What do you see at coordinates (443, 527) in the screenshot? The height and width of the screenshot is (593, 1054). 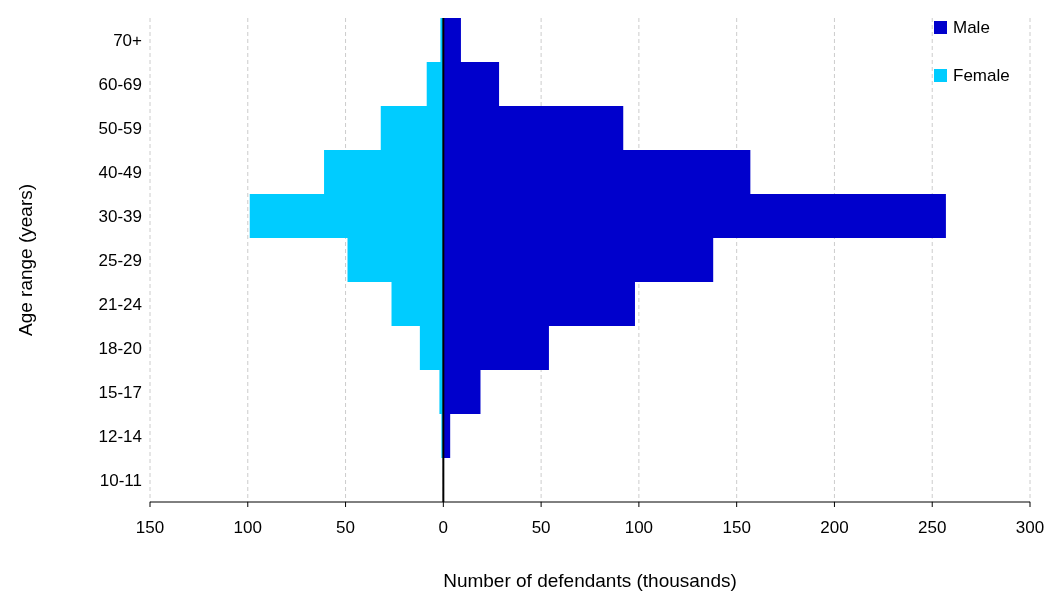 I see `x-tick-label: 0` at bounding box center [443, 527].